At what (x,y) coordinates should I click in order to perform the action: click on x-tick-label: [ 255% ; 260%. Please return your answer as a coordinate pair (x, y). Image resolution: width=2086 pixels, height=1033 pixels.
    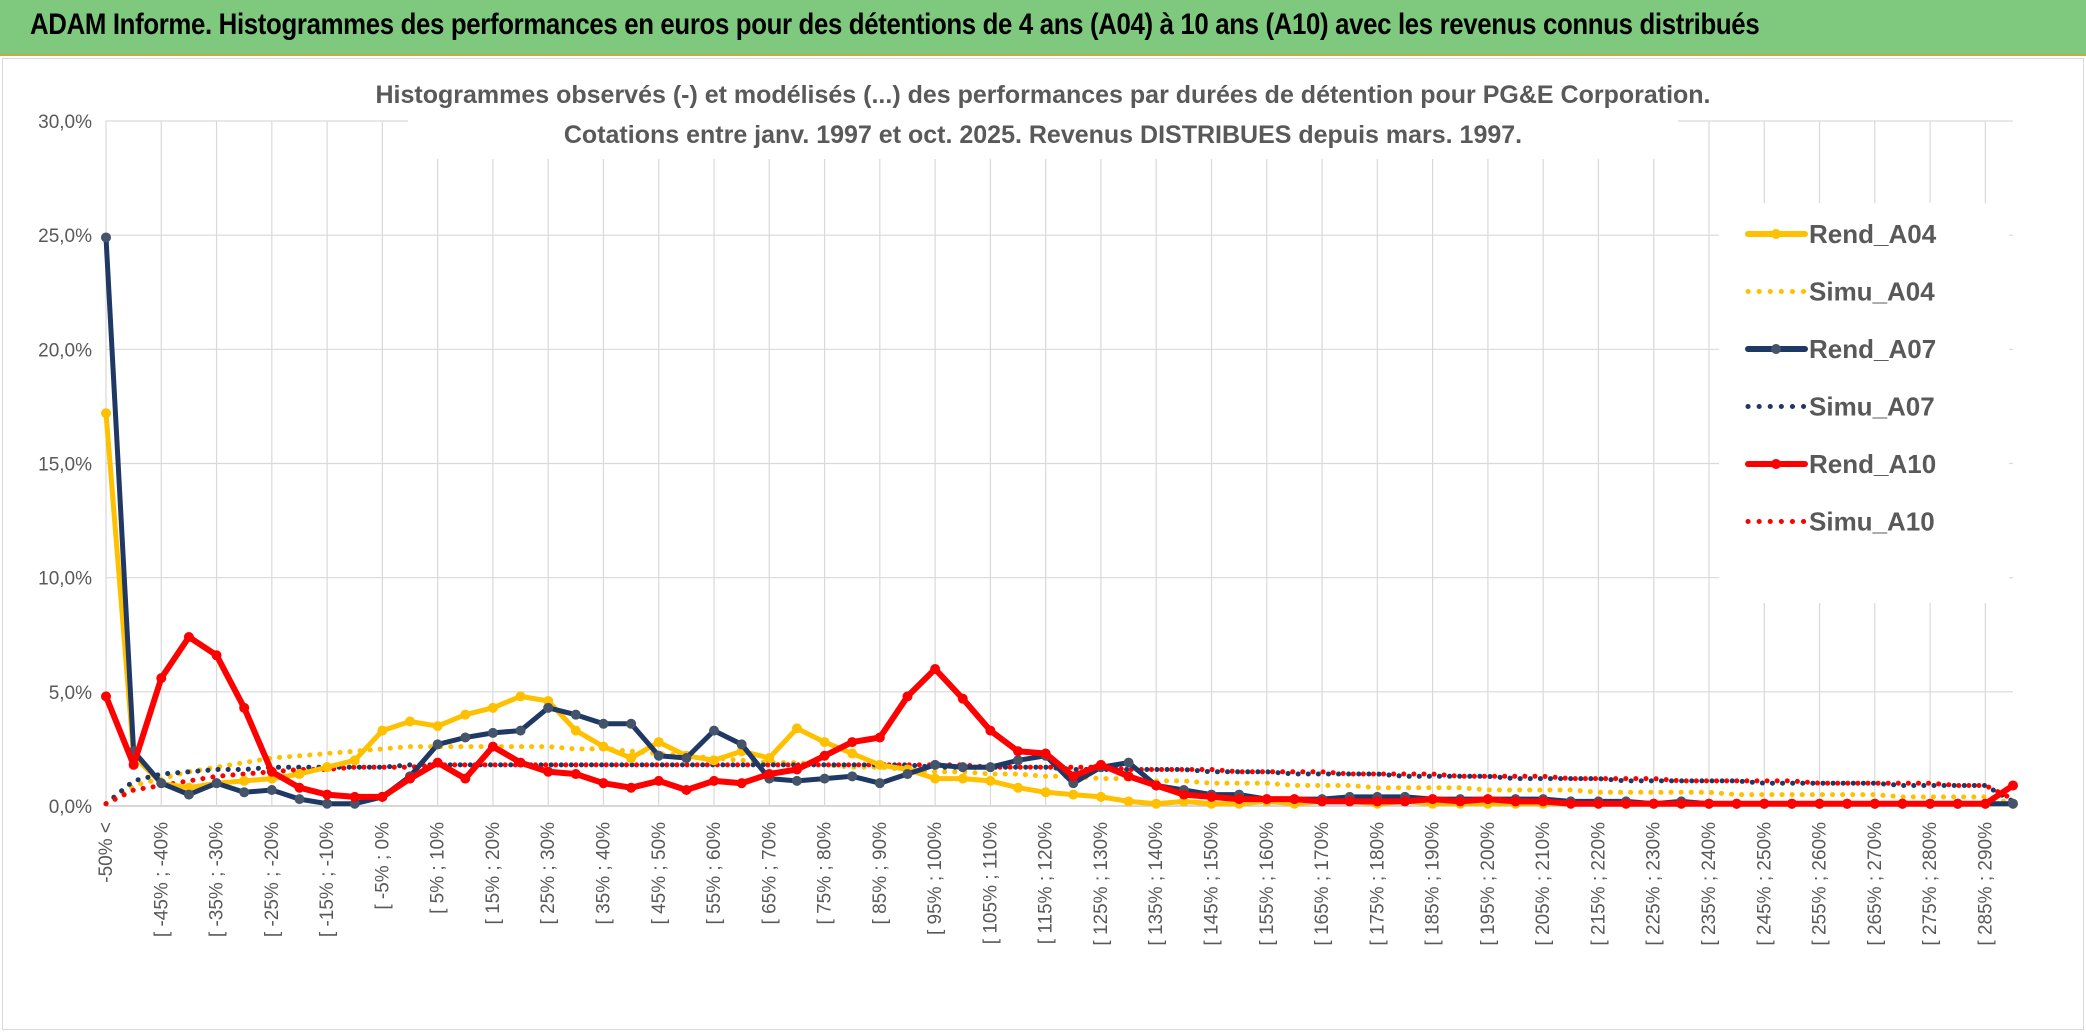
    Looking at the image, I should click on (1820, 884).